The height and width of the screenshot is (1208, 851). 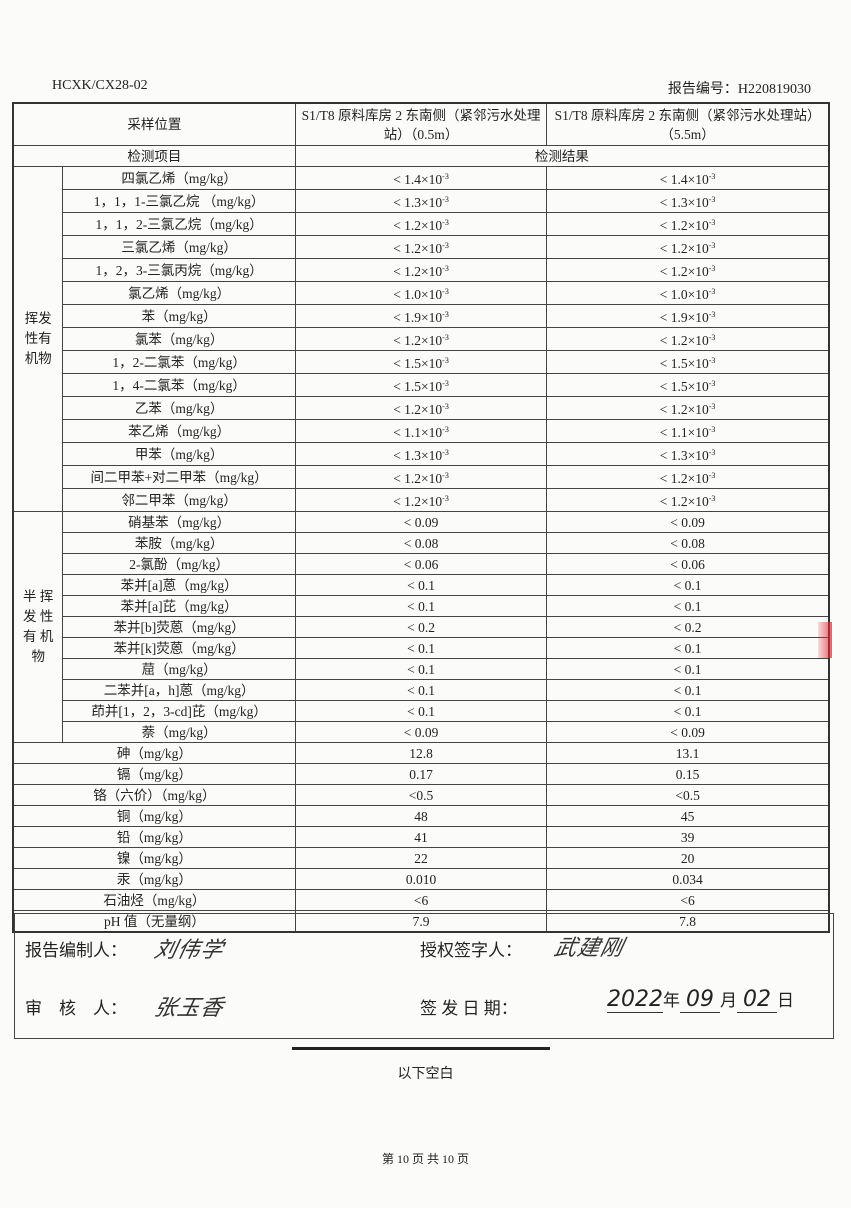 I want to click on date-day: 02, so click(x=757, y=1000).